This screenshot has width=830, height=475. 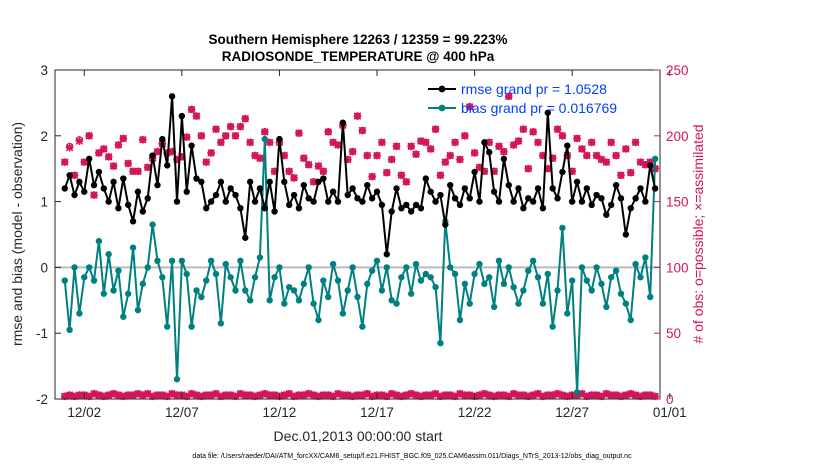 I want to click on x-tick-label: 12/02, so click(x=84, y=412).